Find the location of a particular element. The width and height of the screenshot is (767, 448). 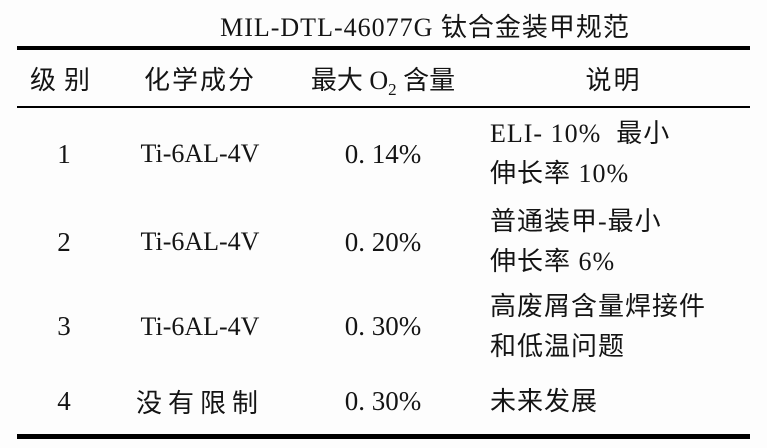

description-line: 和低温问题 is located at coordinates (558, 346).